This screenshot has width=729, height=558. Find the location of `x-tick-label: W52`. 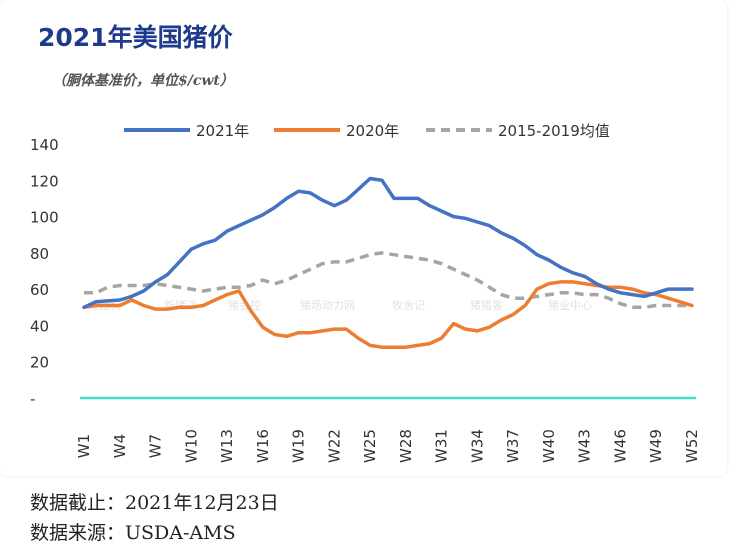

x-tick-label: W52 is located at coordinates (692, 446).